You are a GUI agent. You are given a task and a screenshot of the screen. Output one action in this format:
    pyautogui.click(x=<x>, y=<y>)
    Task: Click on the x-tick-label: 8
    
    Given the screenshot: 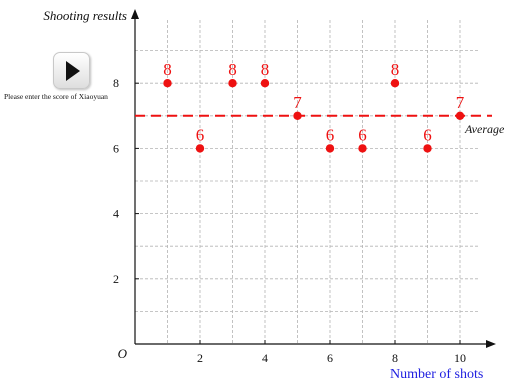 What is the action you would take?
    pyautogui.click(x=395, y=358)
    